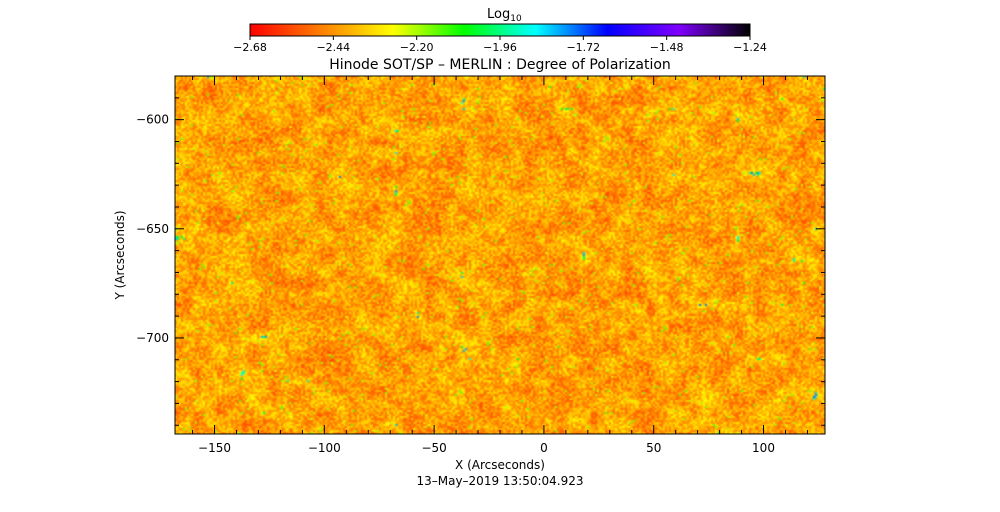 The image size is (1000, 512). What do you see at coordinates (750, 47) in the screenshot?
I see `colorbar-tick-label: −1.24` at bounding box center [750, 47].